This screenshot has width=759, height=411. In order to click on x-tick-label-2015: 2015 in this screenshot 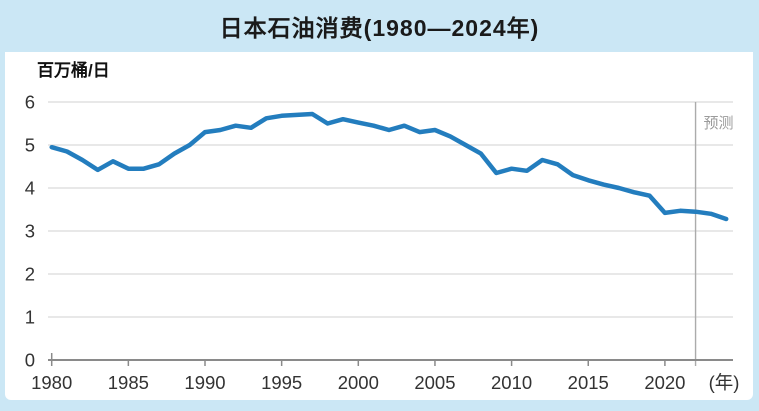, I will do `click(588, 382)`.